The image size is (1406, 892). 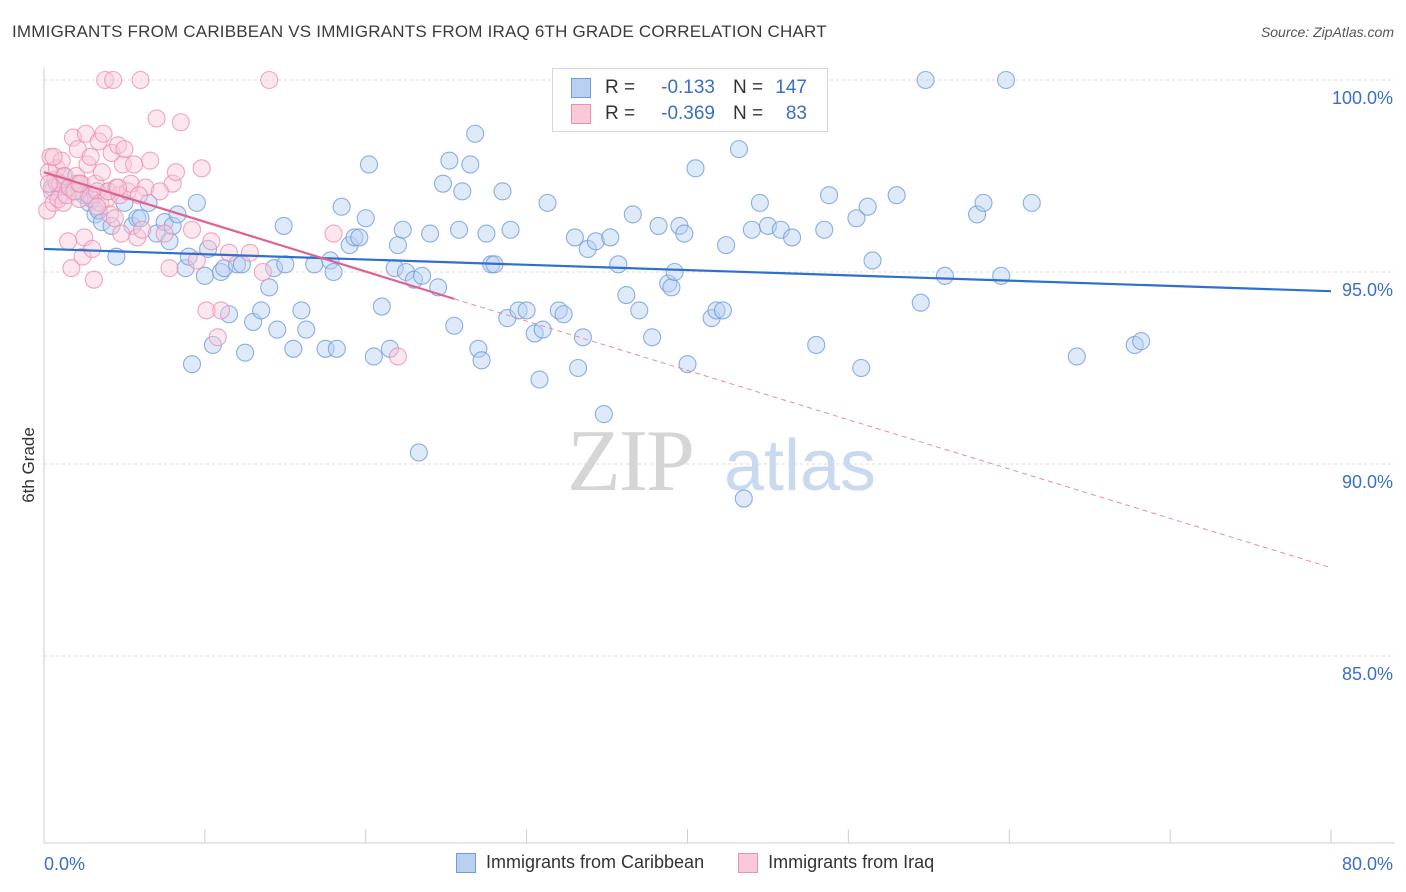 What do you see at coordinates (851, 862) in the screenshot?
I see `series-legend-label-iraq: Immigrants from Iraq` at bounding box center [851, 862].